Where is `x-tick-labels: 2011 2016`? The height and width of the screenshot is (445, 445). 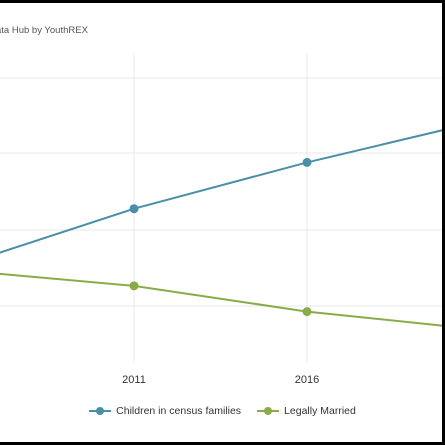
x-tick-labels: 2011 2016 is located at coordinates (220, 380).